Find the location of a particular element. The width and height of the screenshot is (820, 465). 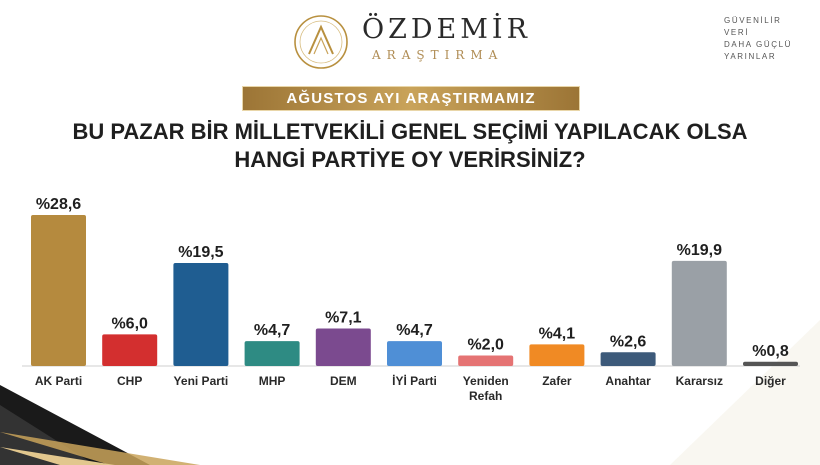

bar-value-label: %7,1 is located at coordinates (343, 318).